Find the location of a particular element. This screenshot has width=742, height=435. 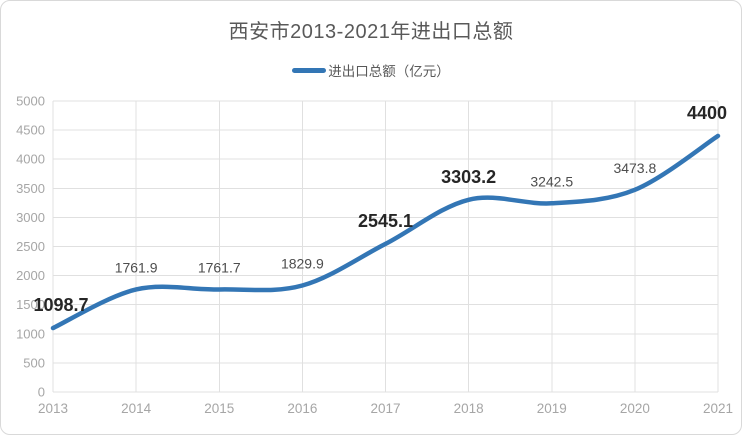

x-axis-tick-label: 2019 is located at coordinates (552, 408).